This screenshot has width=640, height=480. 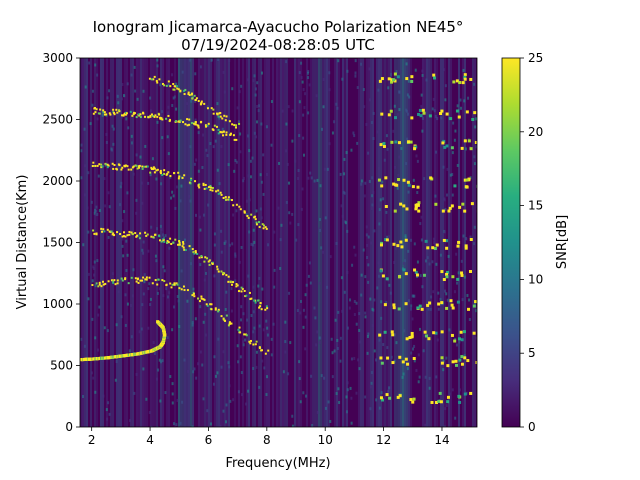 I want to click on colorbar-tick-label: 20, so click(x=535, y=132).